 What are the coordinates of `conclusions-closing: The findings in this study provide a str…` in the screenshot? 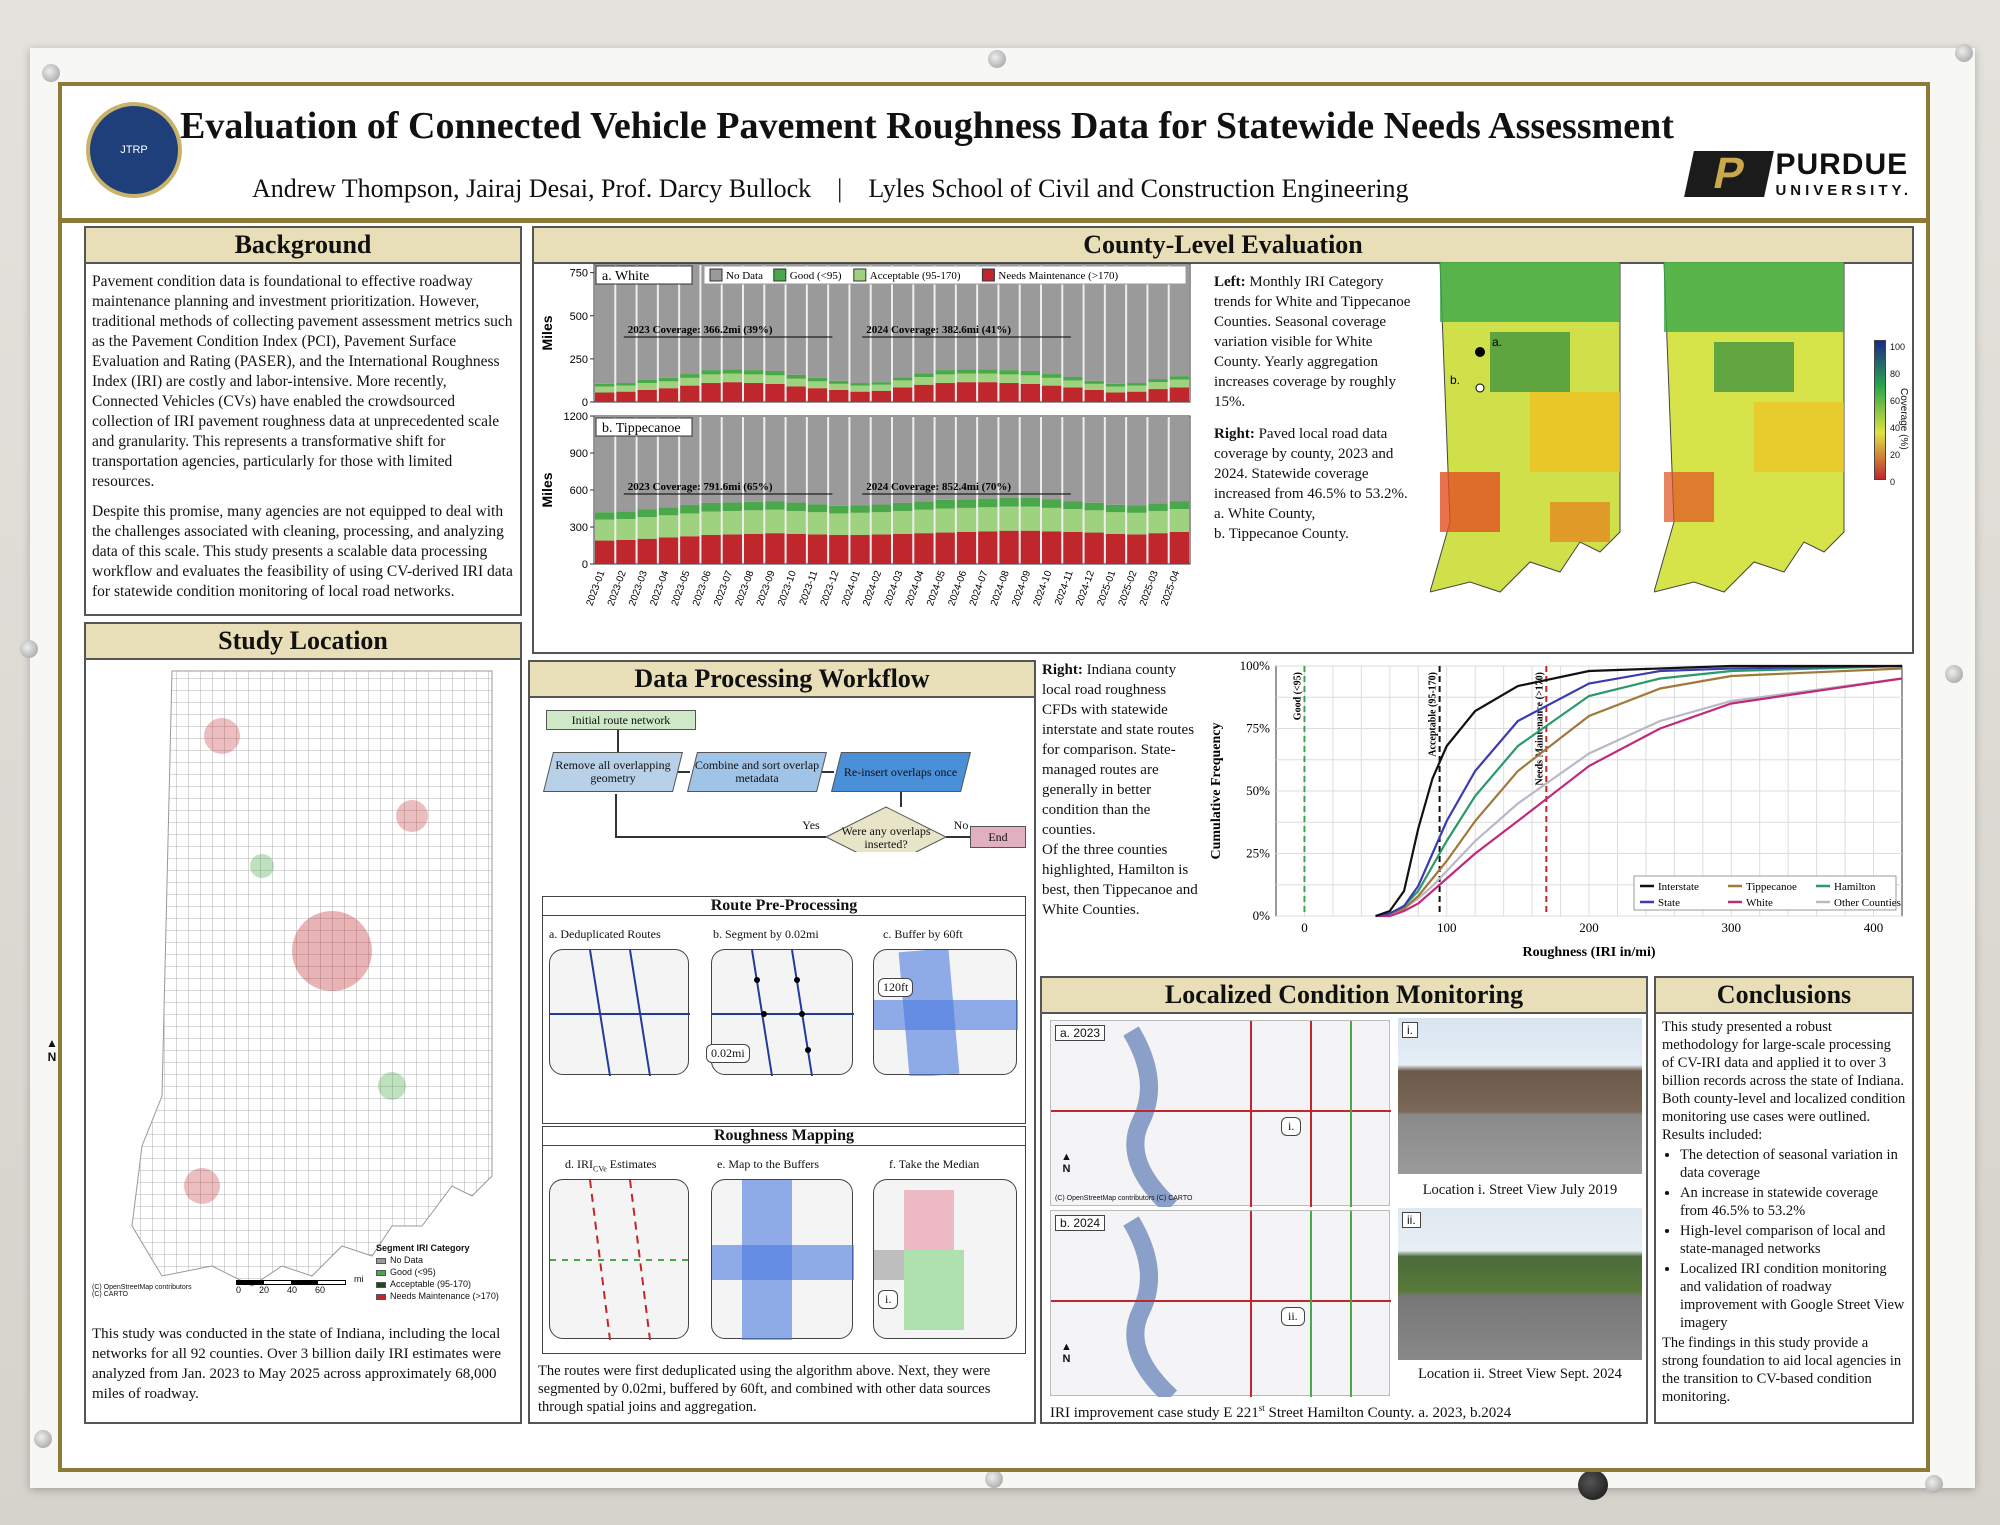 It's located at (1782, 1370).